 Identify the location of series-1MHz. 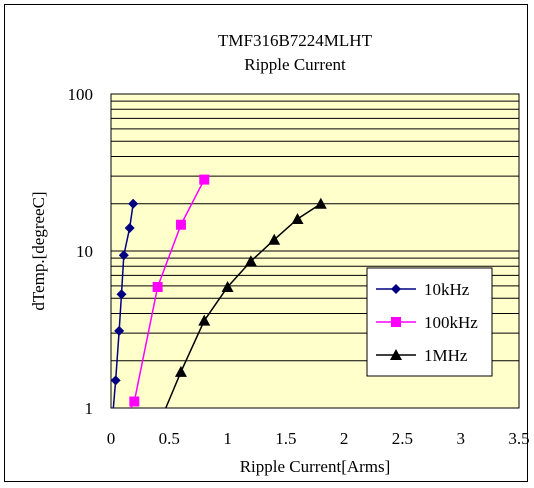
(246, 303).